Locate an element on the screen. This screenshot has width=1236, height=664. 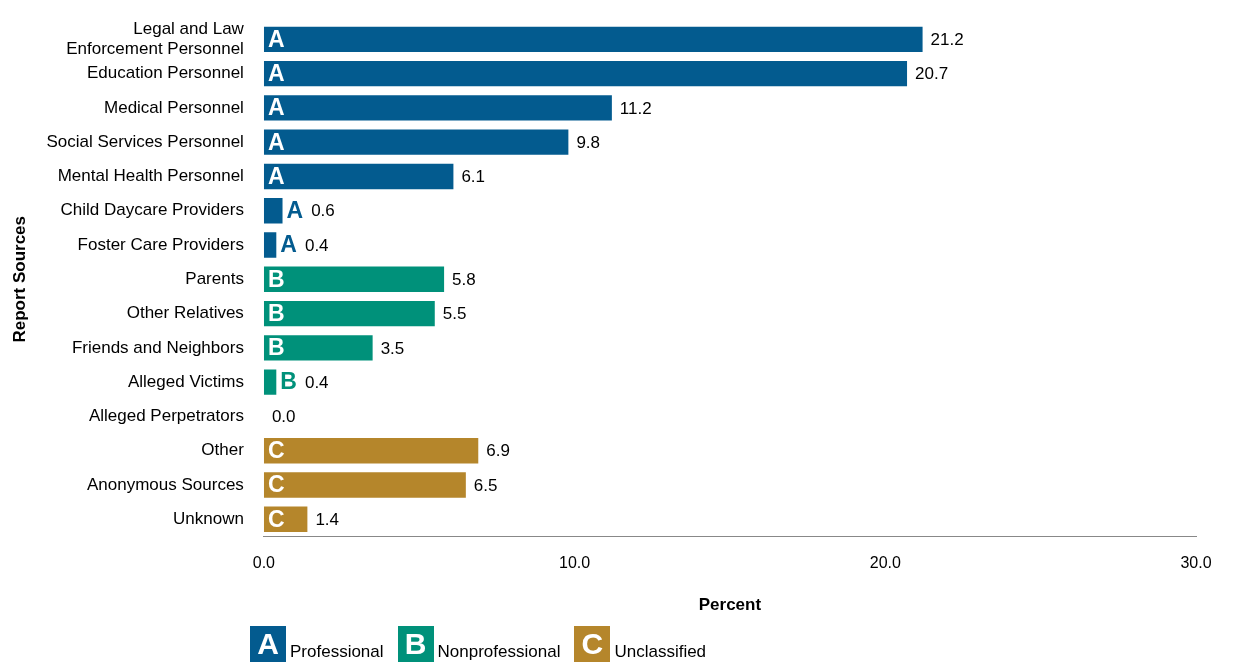
y-tick-label: Social Services Personnel is located at coordinates (145, 141).